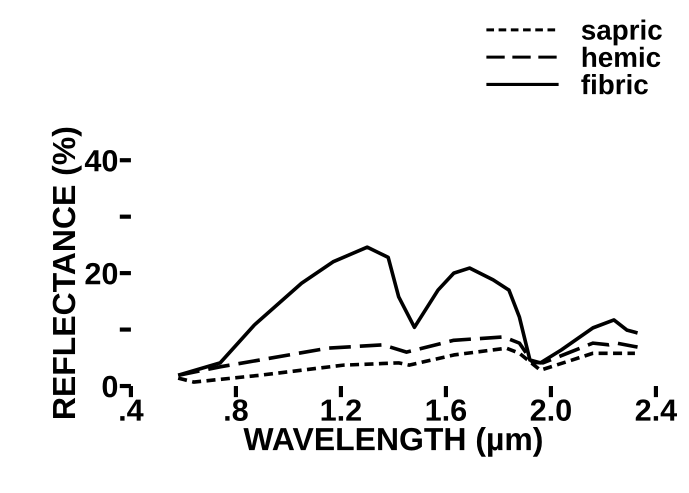 The height and width of the screenshot is (493, 689). Describe the element at coordinates (110, 387) in the screenshot. I see `y-tick-label: 0` at that location.